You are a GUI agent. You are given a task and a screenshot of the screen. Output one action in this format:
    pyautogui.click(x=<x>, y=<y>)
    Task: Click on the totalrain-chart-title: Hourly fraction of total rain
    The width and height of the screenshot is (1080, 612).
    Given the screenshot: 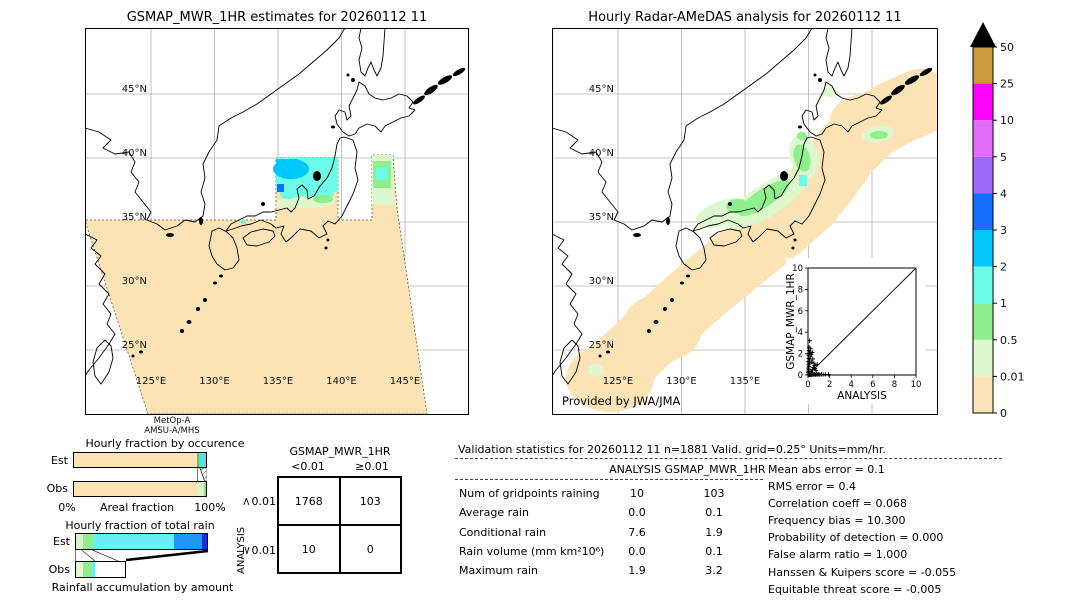 What is the action you would take?
    pyautogui.click(x=140, y=525)
    